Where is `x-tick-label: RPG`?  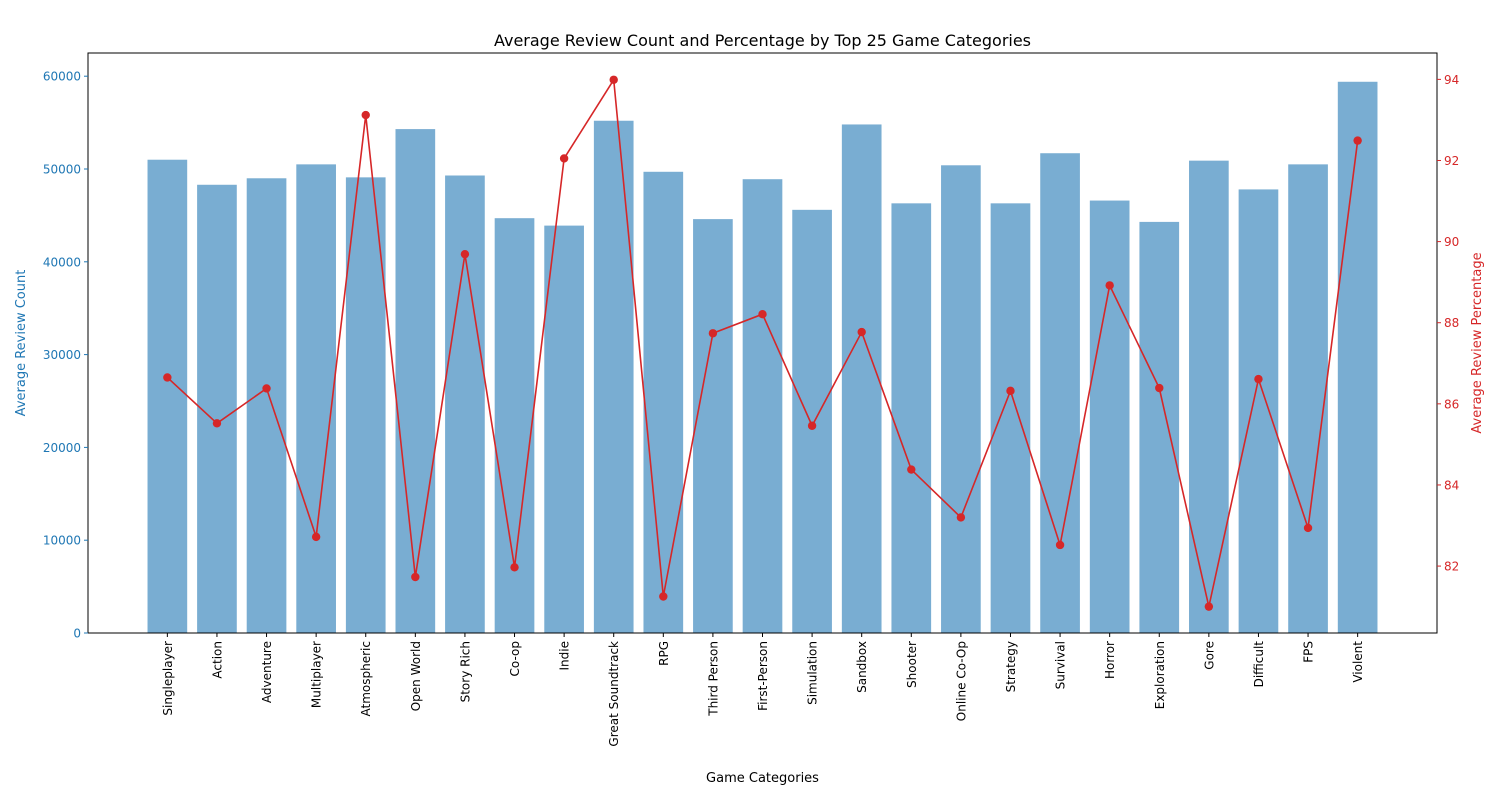 x-tick-label: RPG is located at coordinates (664, 653).